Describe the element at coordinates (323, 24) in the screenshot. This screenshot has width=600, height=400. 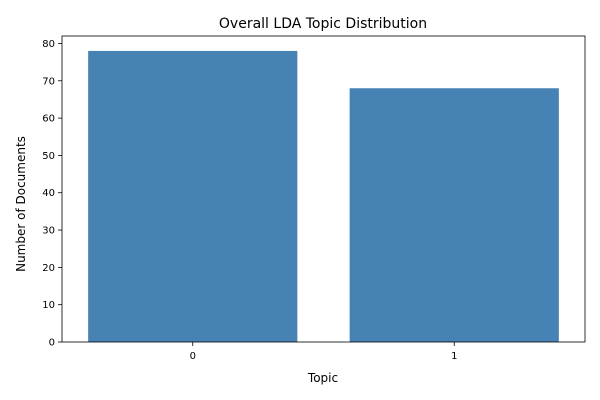
I see `chart-title: Overall LDA Topic Distribution` at that location.